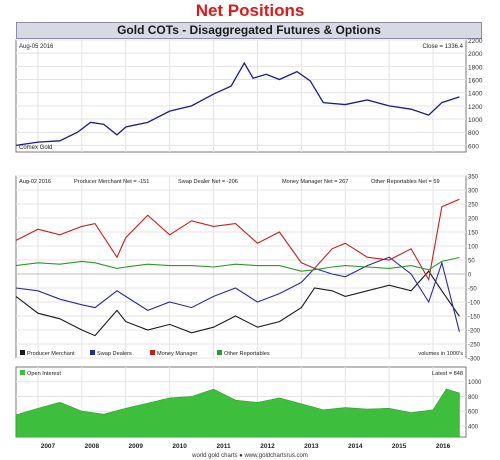  Describe the element at coordinates (399, 446) in the screenshot. I see `x-tick-label: 2015` at that location.